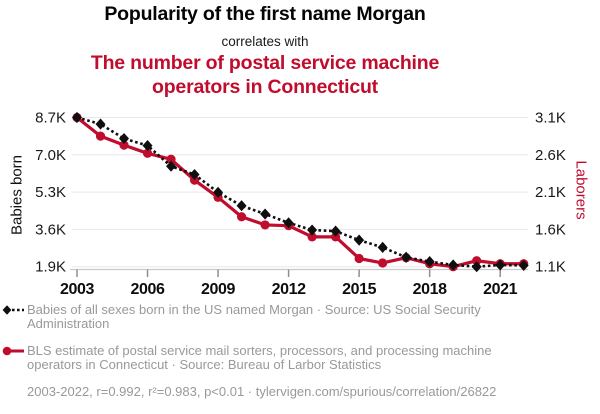 Image resolution: width=600 pixels, height=414 pixels. Describe the element at coordinates (50, 192) in the screenshot. I see `svg-text: 5.3K` at that location.